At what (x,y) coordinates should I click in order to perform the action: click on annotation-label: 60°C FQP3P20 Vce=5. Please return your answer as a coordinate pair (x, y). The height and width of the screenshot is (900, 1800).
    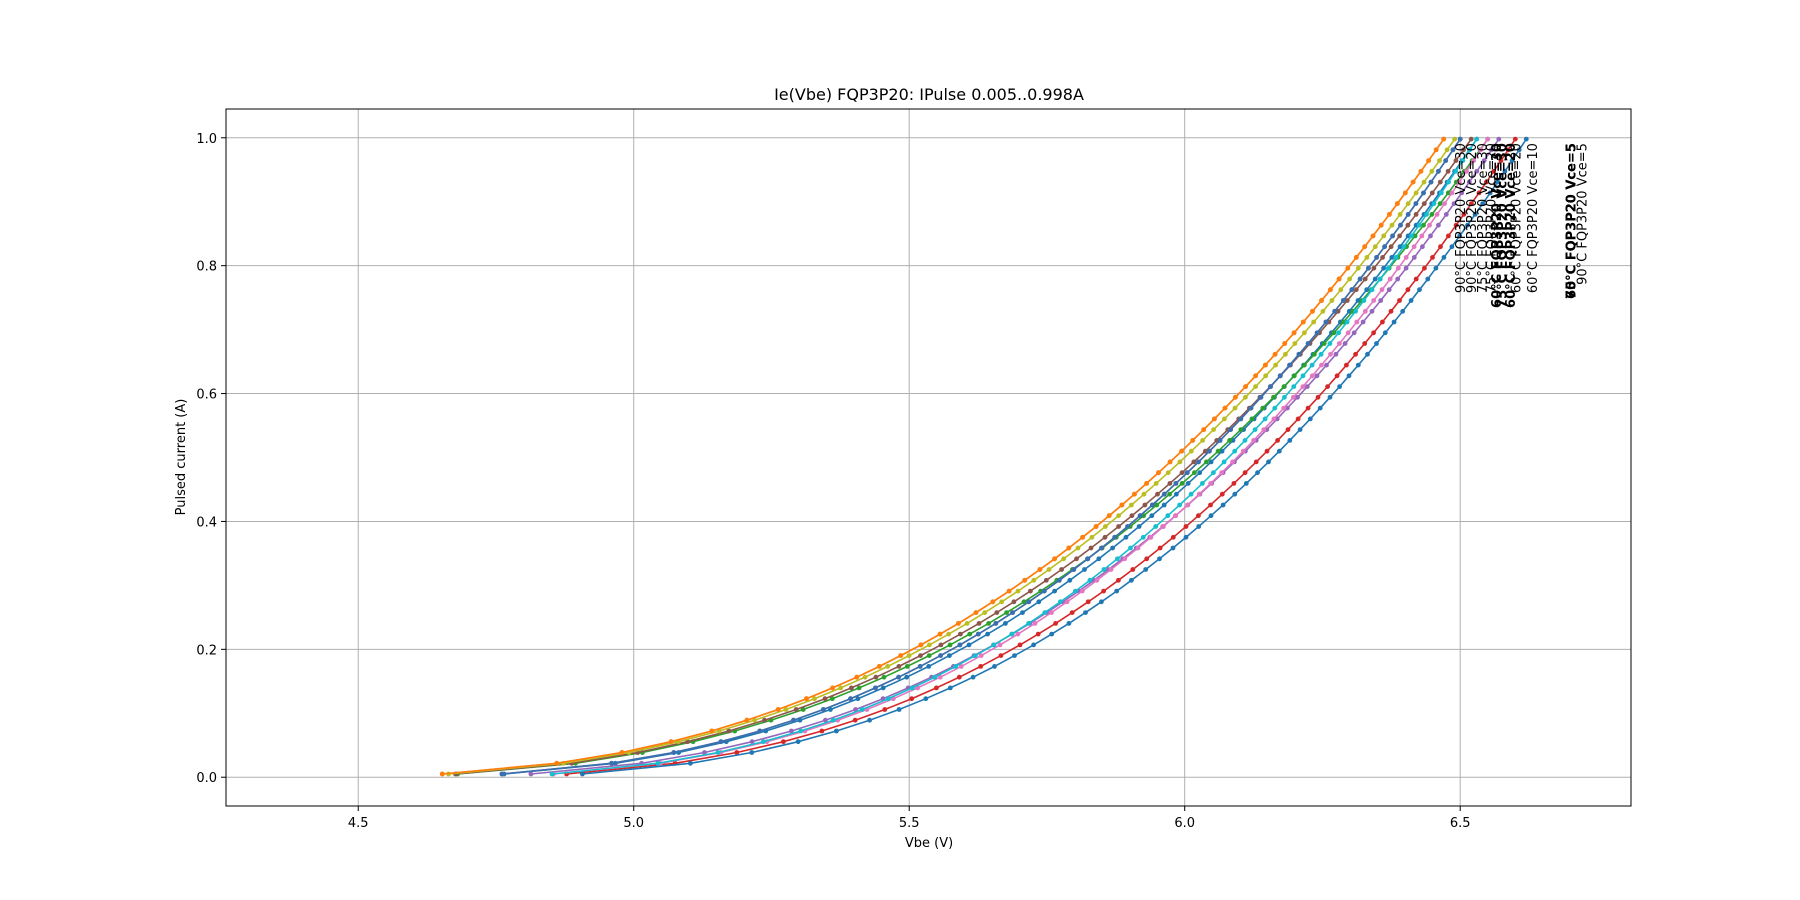
    Looking at the image, I should click on (1571, 221).